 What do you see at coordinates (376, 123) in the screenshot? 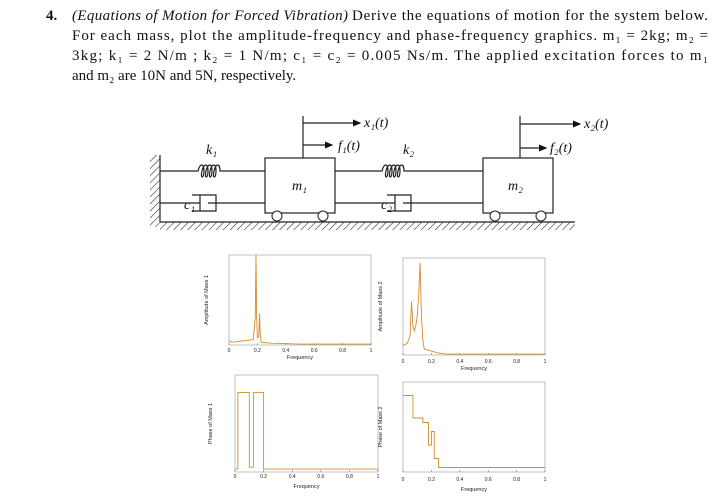
I see `label: x₁(t)` at bounding box center [376, 123].